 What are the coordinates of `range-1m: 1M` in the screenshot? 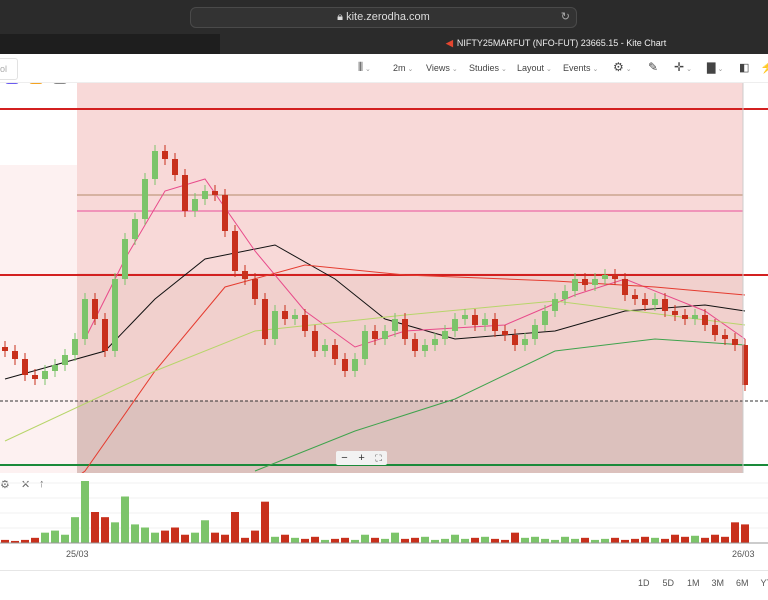 It's located at (693, 583).